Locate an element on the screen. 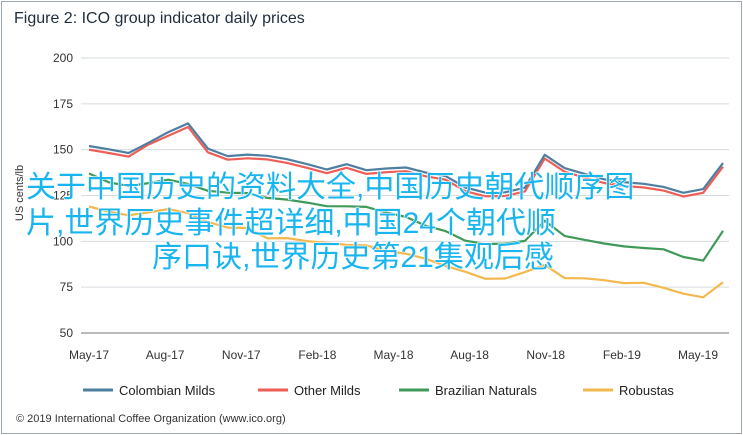 This screenshot has height=435, width=743. x-tick-label: Feb-18 is located at coordinates (317, 355).